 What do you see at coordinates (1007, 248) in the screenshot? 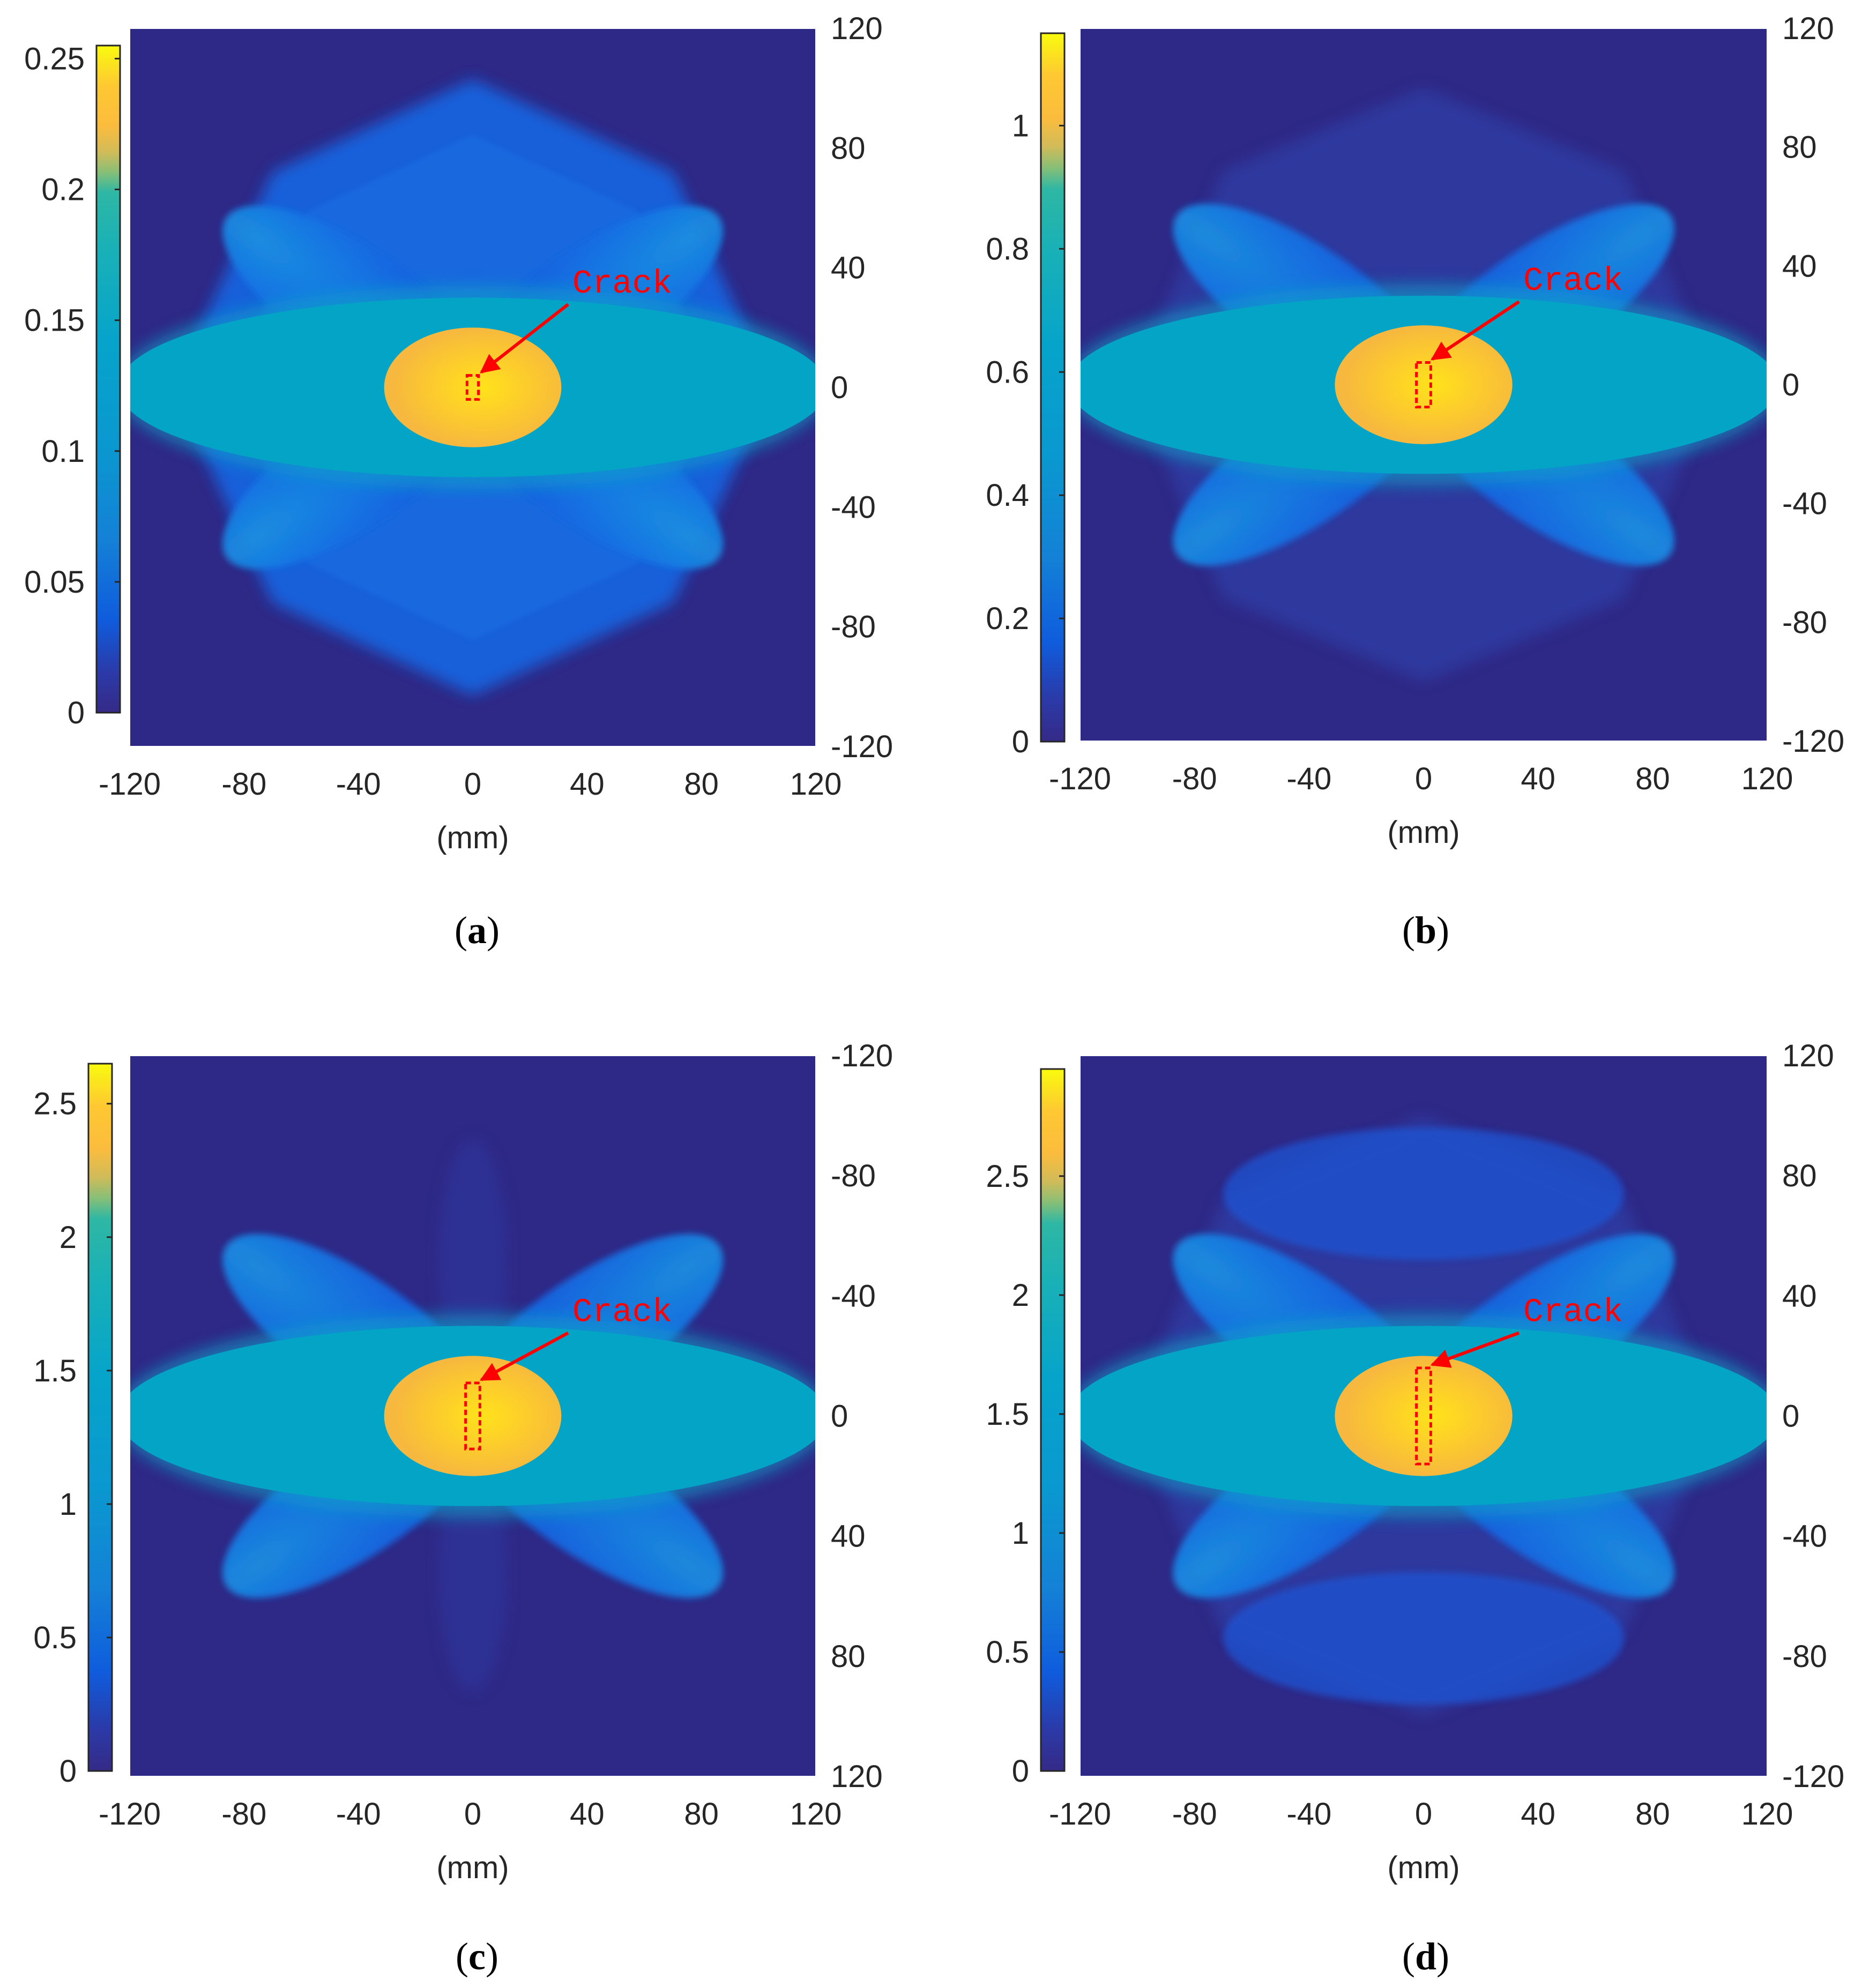
I see `colorbar-tick-label: 0.8` at bounding box center [1007, 248].